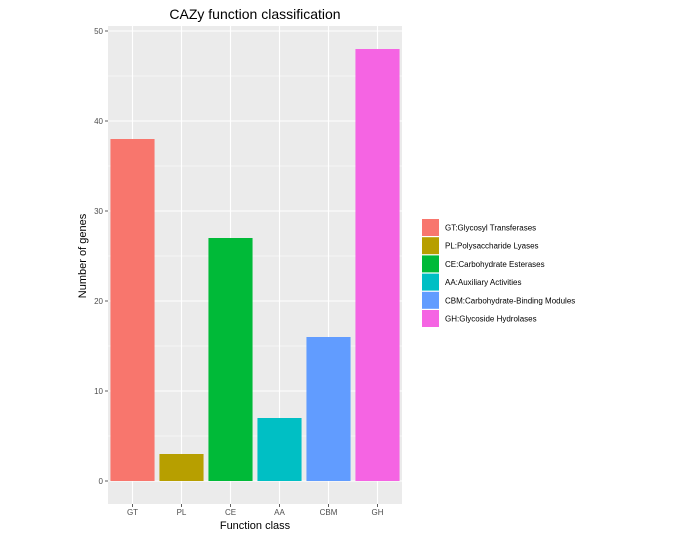  I want to click on x-tick-label: PL, so click(182, 512).